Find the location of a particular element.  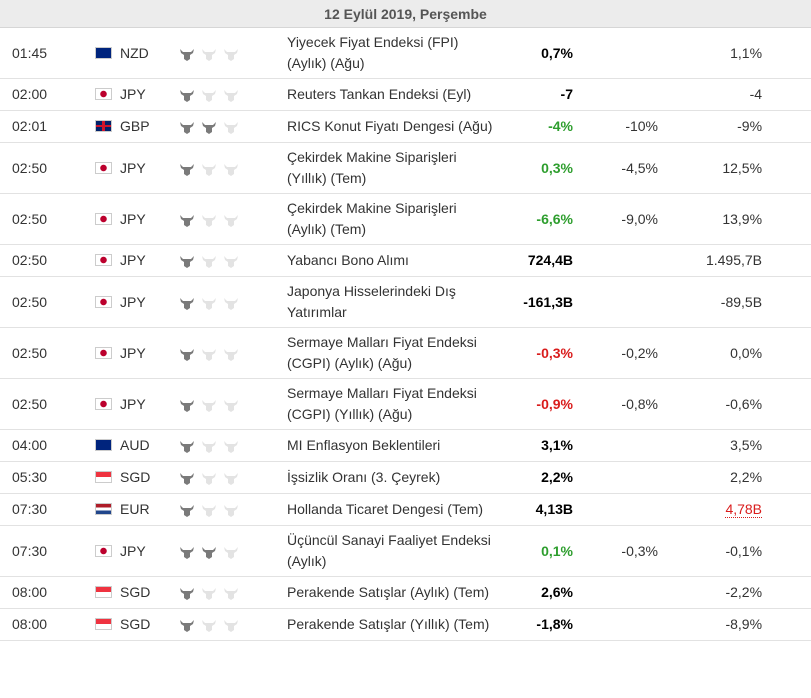

actual: 4,13B is located at coordinates (541, 509).